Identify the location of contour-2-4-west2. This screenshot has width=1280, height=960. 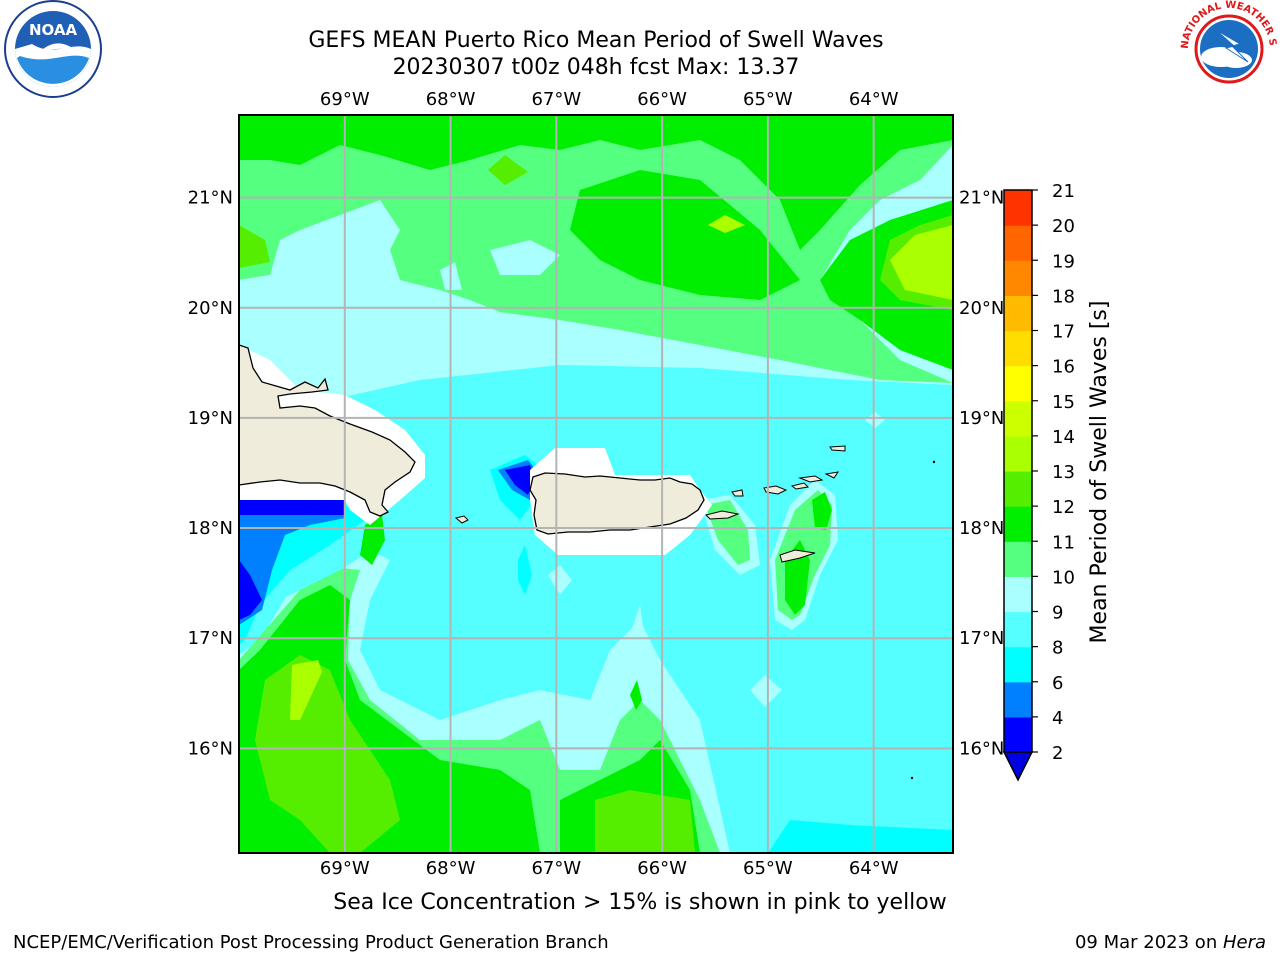
(250, 590).